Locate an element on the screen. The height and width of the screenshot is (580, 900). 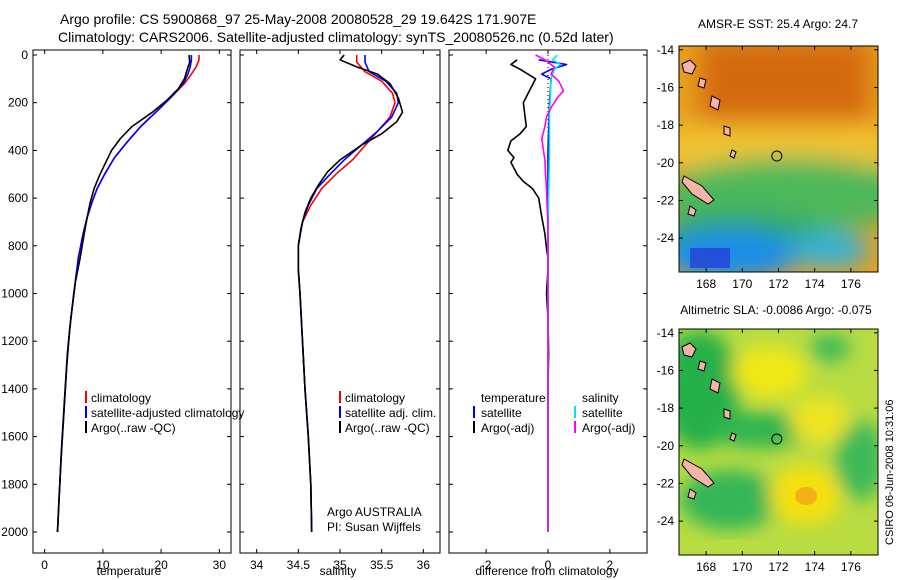
difference-xlabel: difference from climatology is located at coordinates (546, 571).